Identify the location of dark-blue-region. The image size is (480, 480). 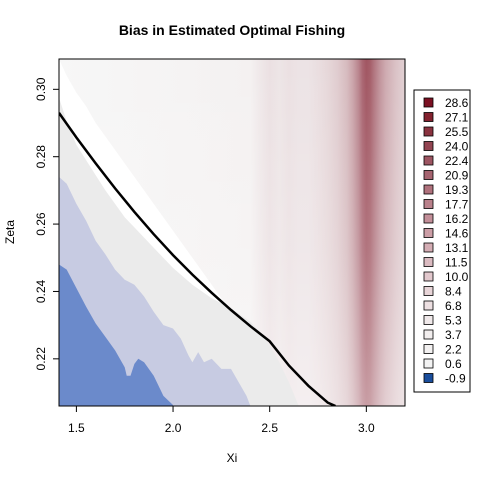
(116, 335).